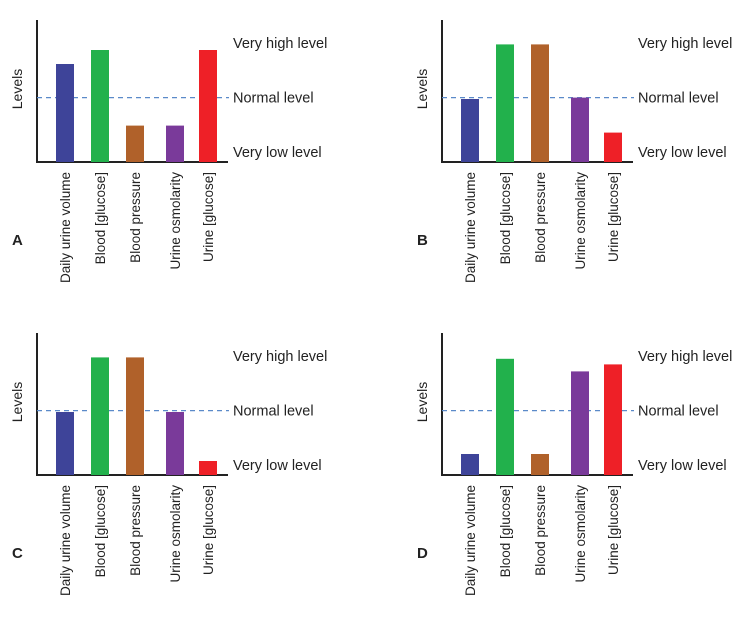 This screenshot has width=754, height=639. What do you see at coordinates (422, 553) in the screenshot?
I see `panel-letter: D` at bounding box center [422, 553].